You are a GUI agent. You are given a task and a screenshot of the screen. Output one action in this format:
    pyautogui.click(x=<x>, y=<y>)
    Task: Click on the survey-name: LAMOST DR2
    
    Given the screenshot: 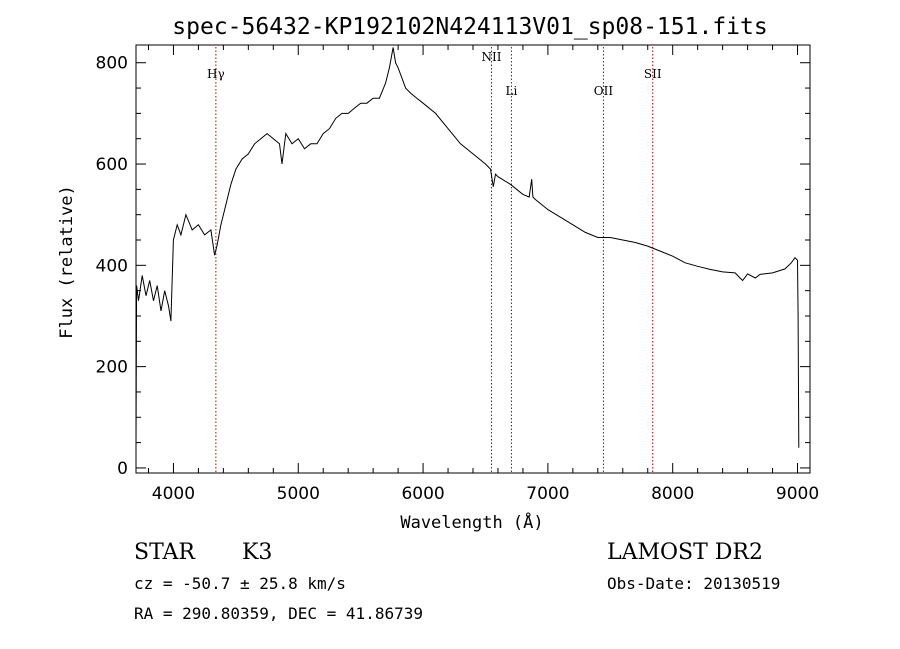 What is the action you would take?
    pyautogui.click(x=685, y=552)
    